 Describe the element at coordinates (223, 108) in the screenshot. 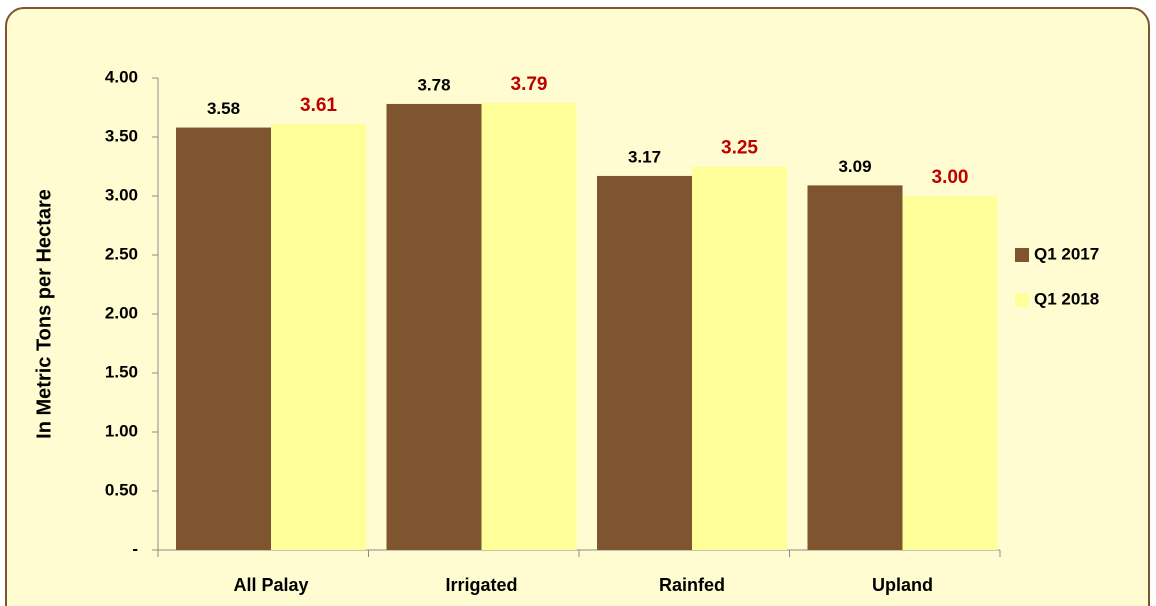

I see `data-label: 3.58` at that location.